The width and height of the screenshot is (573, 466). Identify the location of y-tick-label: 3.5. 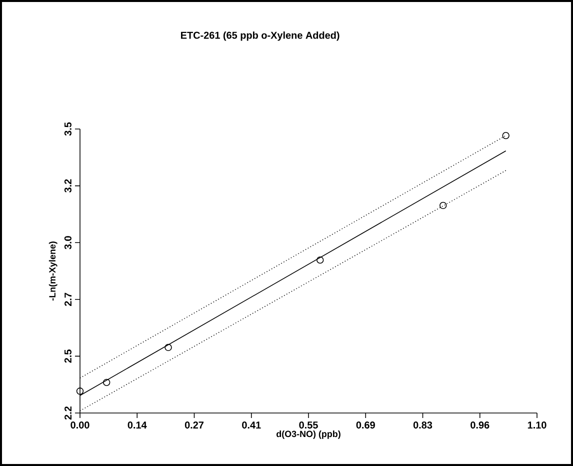
(68, 129).